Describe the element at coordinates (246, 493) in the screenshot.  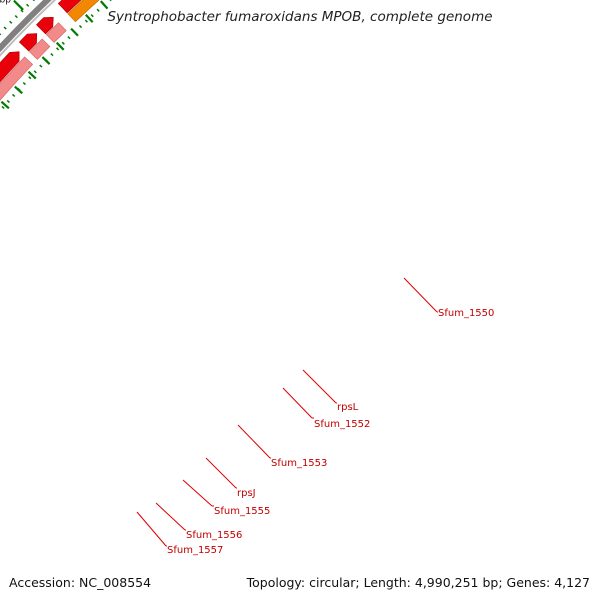
I see `gene-label: rpsJ` at that location.